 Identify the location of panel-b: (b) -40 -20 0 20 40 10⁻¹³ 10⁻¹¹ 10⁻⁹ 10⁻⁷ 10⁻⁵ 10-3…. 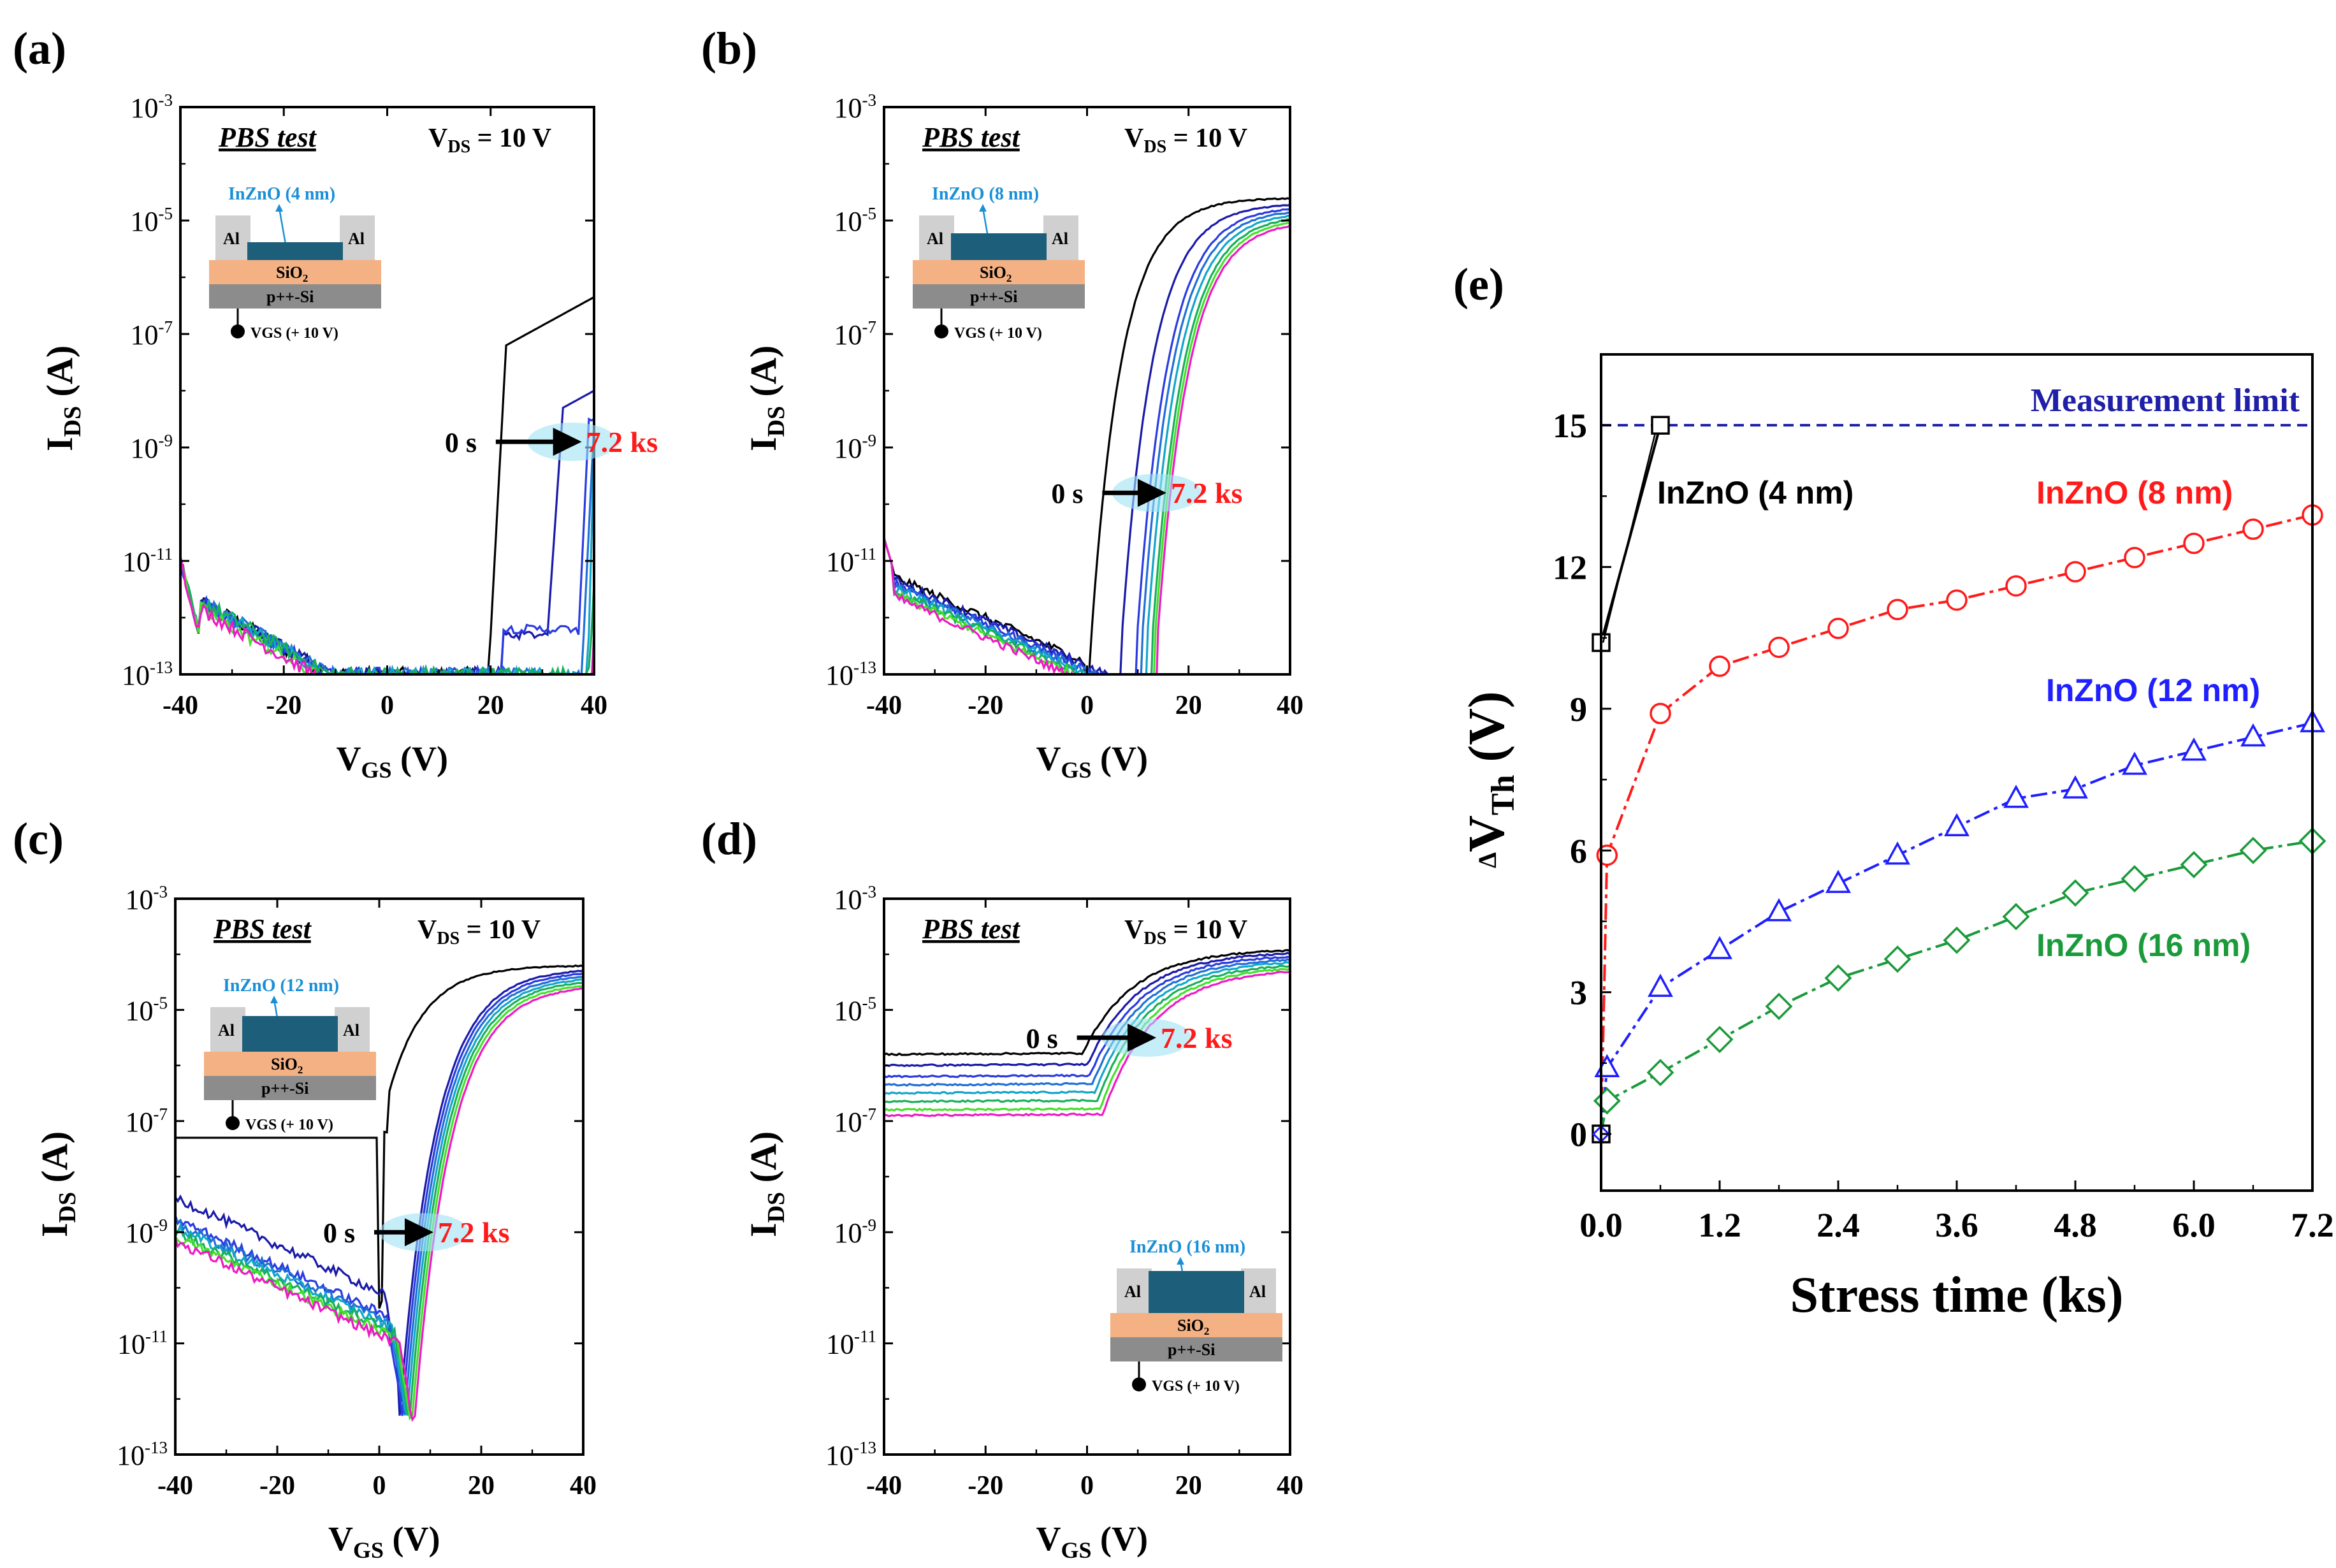
(1002, 403).